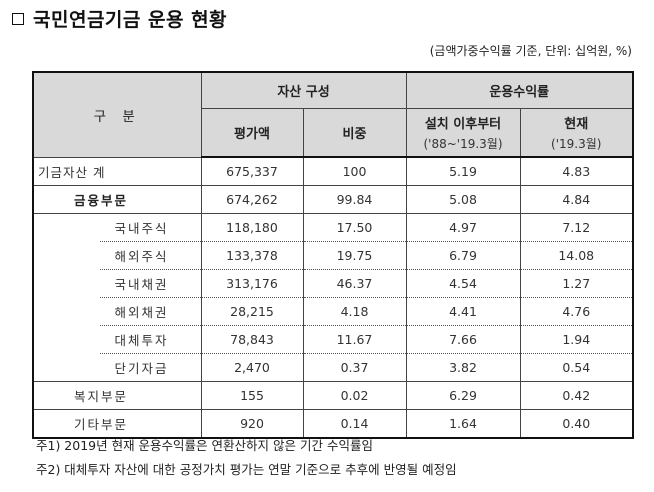 This screenshot has height=492, width=654. I want to click on cell-weight: 99.84, so click(354, 199).